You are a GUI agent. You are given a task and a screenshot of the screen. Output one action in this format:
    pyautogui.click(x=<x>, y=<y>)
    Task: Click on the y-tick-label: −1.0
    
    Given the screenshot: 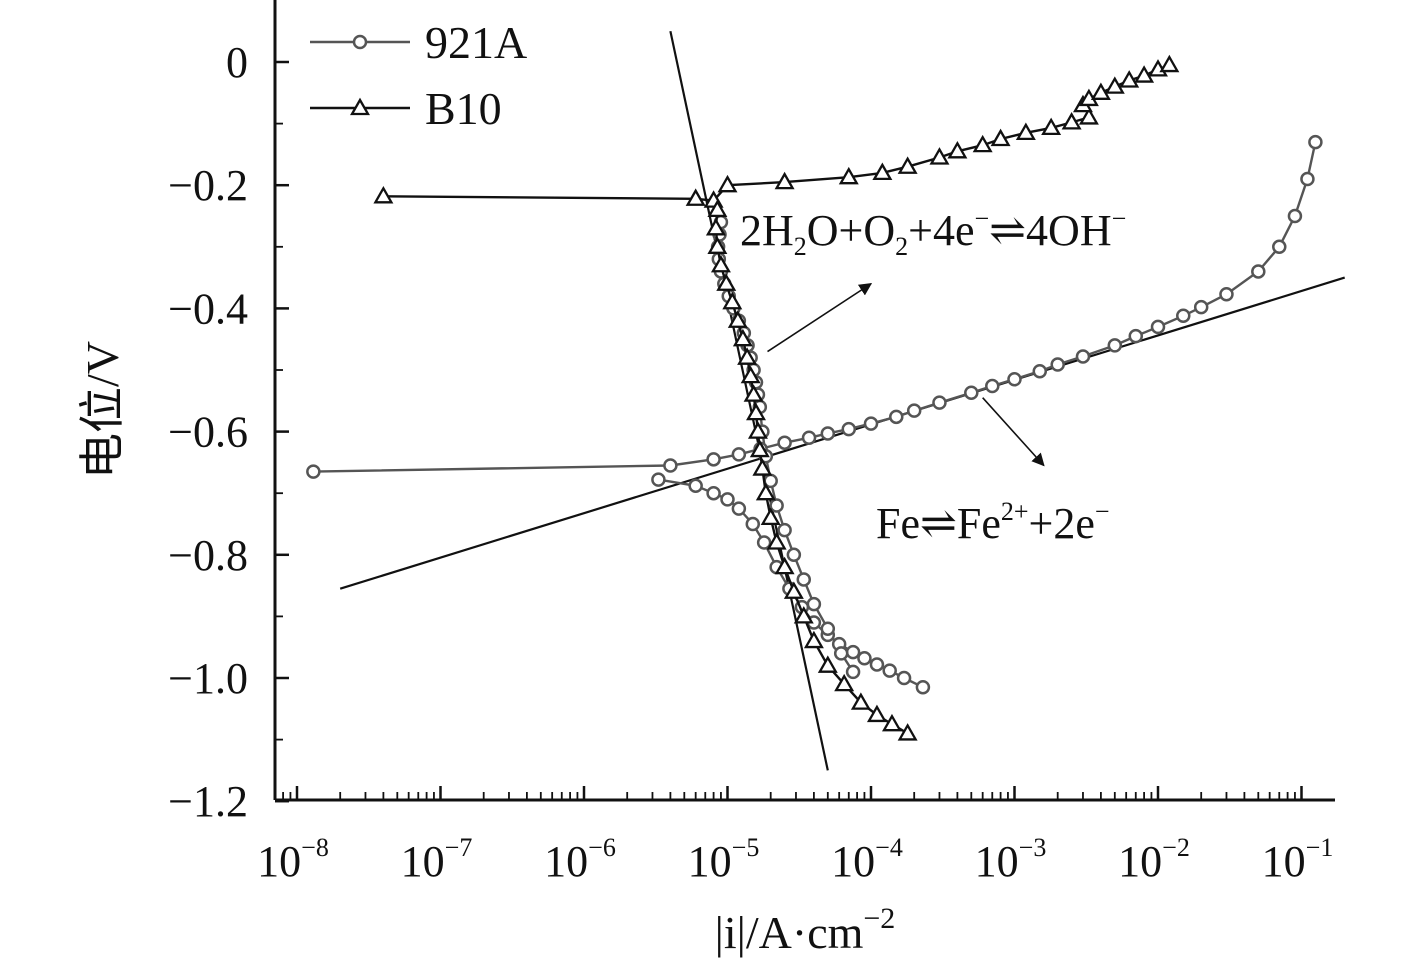 What is the action you would take?
    pyautogui.click(x=208, y=678)
    